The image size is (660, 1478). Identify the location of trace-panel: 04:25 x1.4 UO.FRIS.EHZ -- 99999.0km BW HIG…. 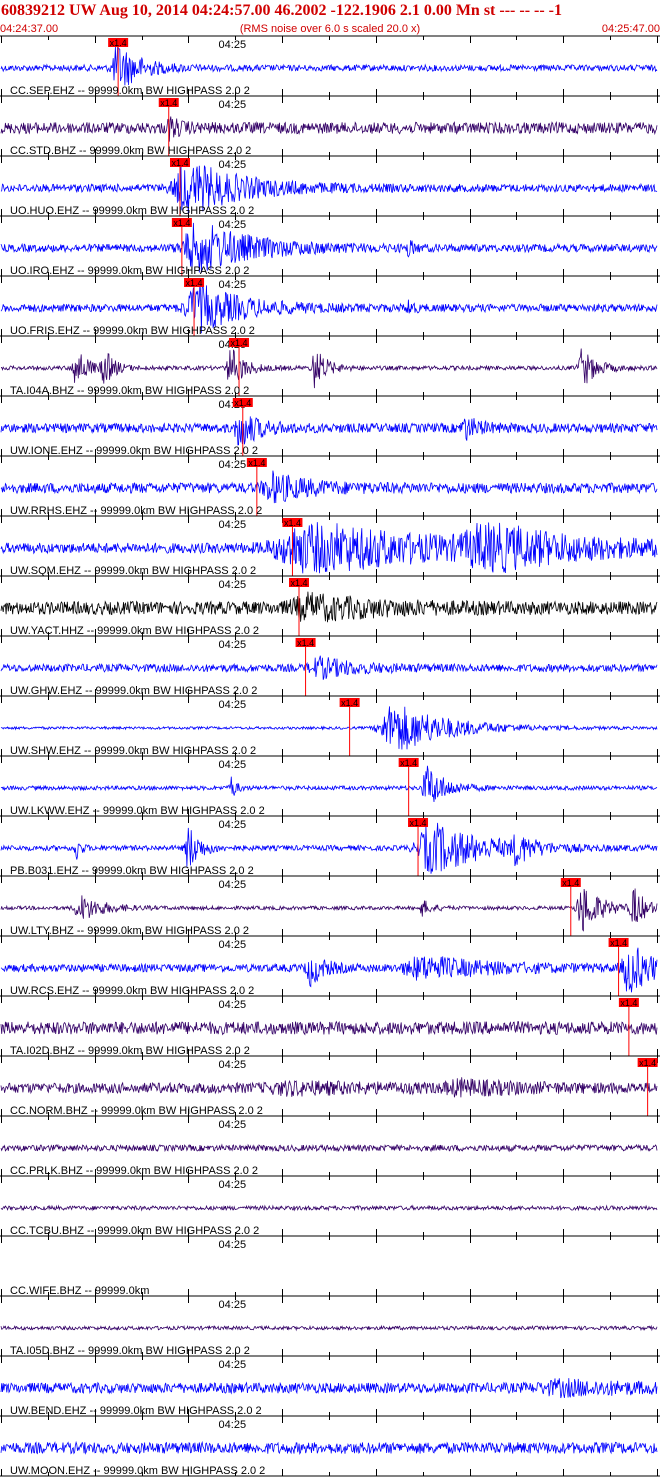
(330, 306).